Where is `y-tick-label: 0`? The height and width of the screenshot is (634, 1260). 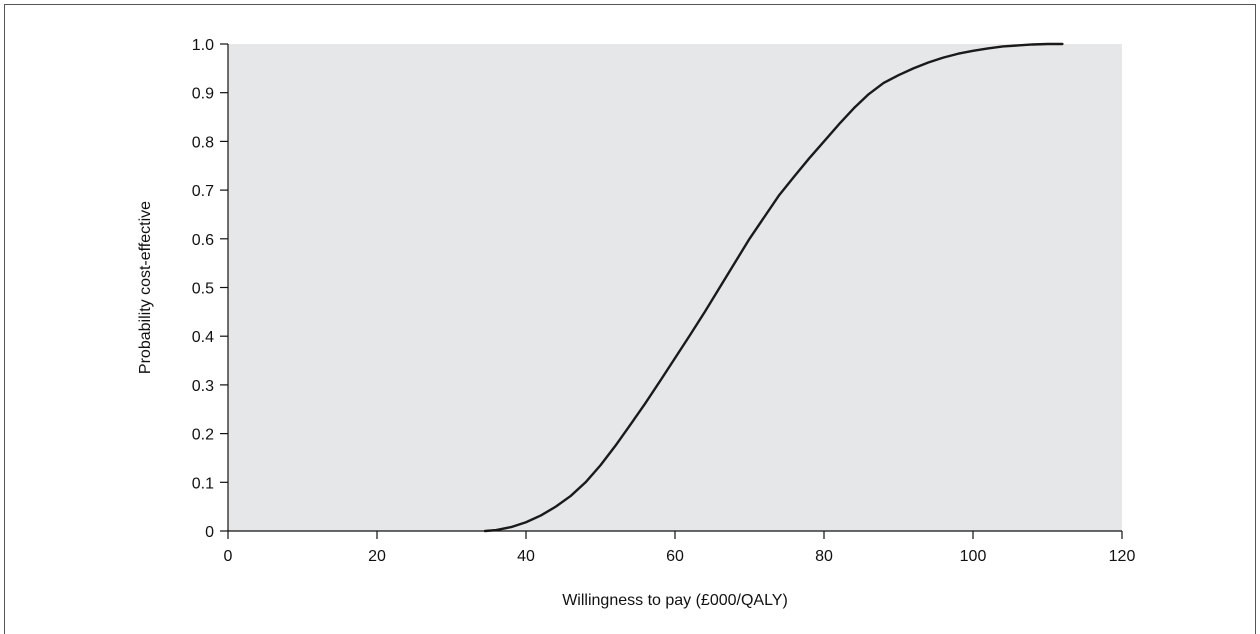
y-tick-label: 0 is located at coordinates (209, 532).